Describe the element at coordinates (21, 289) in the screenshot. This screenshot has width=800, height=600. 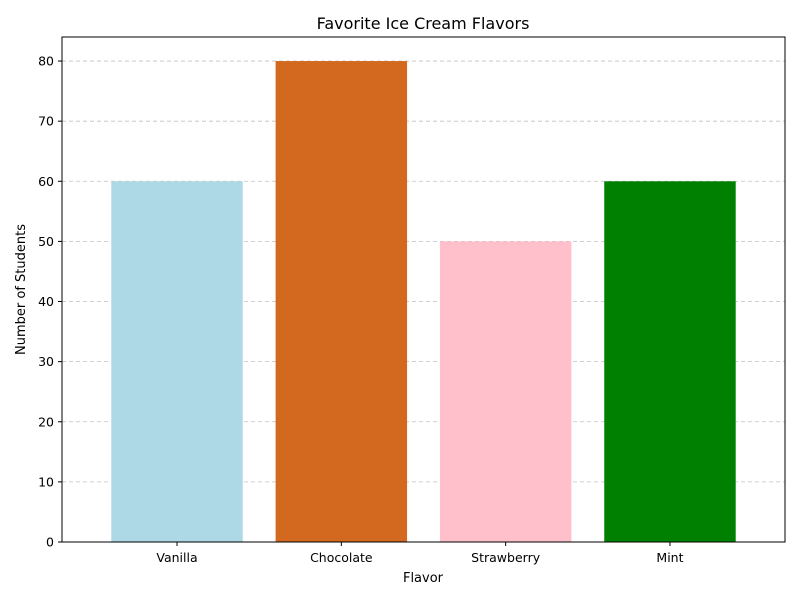
I see `y-axis-label: Number of Students` at that location.